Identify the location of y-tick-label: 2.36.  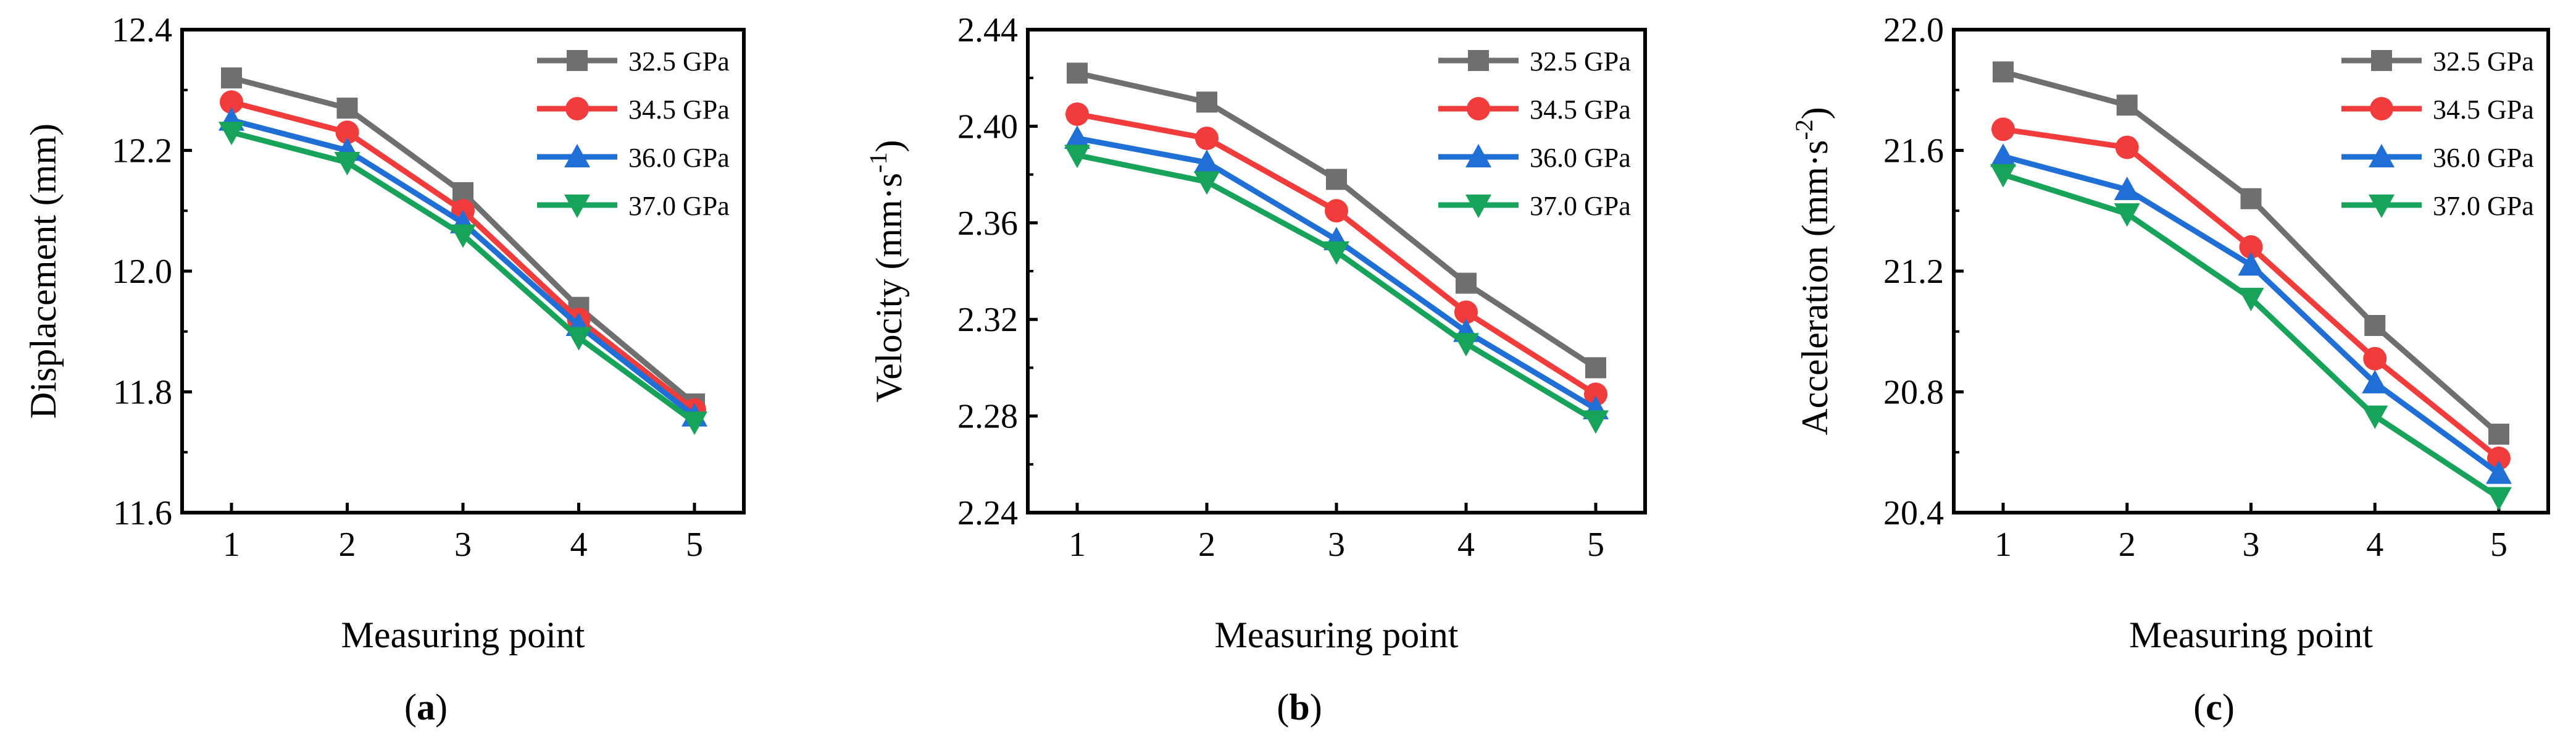
(987, 223).